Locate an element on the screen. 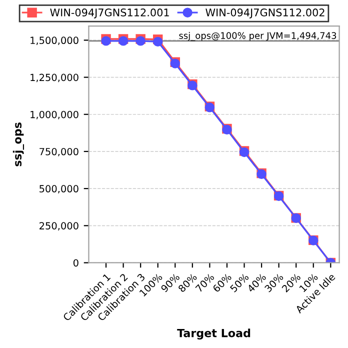 This screenshot has height=348, width=348. legend-label: WIN-094J7GNS112.001 is located at coordinates (109, 13).